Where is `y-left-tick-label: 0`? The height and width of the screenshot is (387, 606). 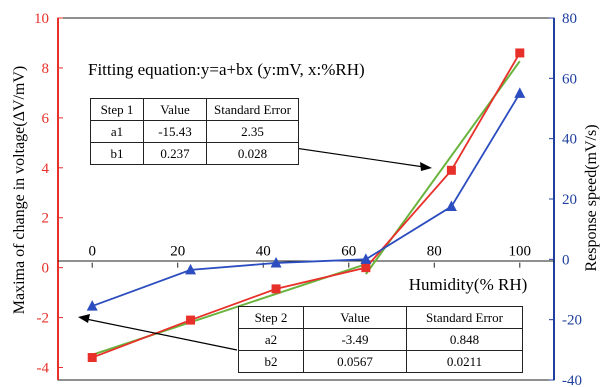 y-left-tick-label: 0 is located at coordinates (46, 269).